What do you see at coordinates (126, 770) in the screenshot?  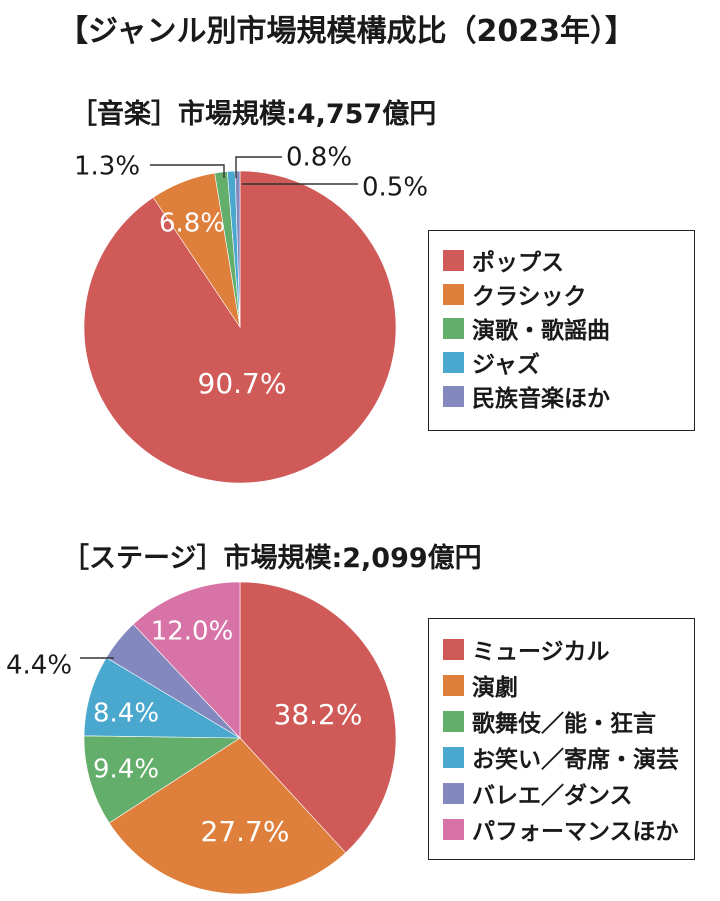 I see `pie2-data-label-3: 9.4%` at bounding box center [126, 770].